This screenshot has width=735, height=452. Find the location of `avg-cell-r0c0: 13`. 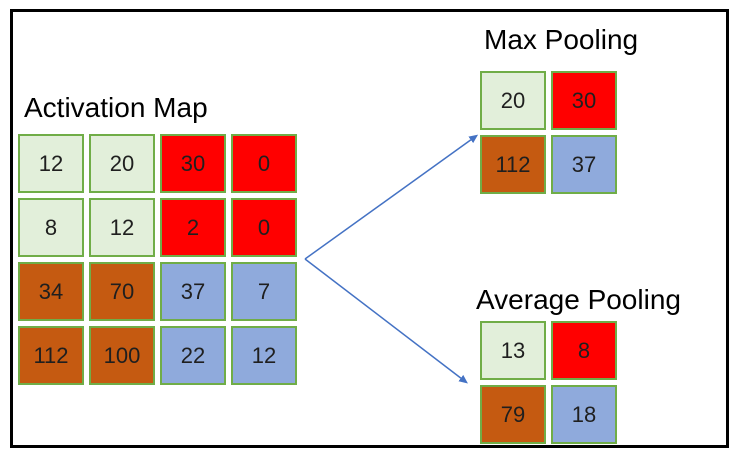

avg-cell-r0c0: 13 is located at coordinates (513, 350).